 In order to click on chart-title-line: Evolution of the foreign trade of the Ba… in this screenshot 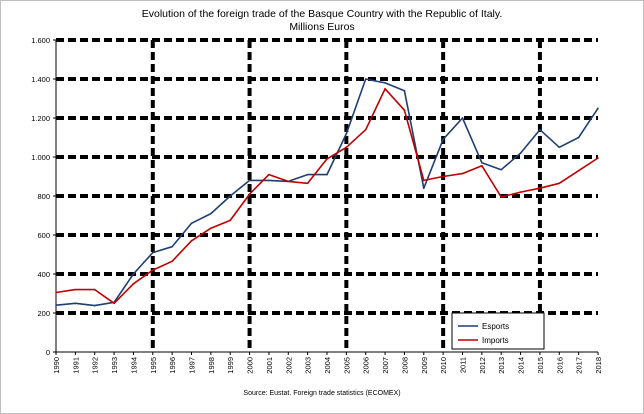, I will do `click(322, 14)`.